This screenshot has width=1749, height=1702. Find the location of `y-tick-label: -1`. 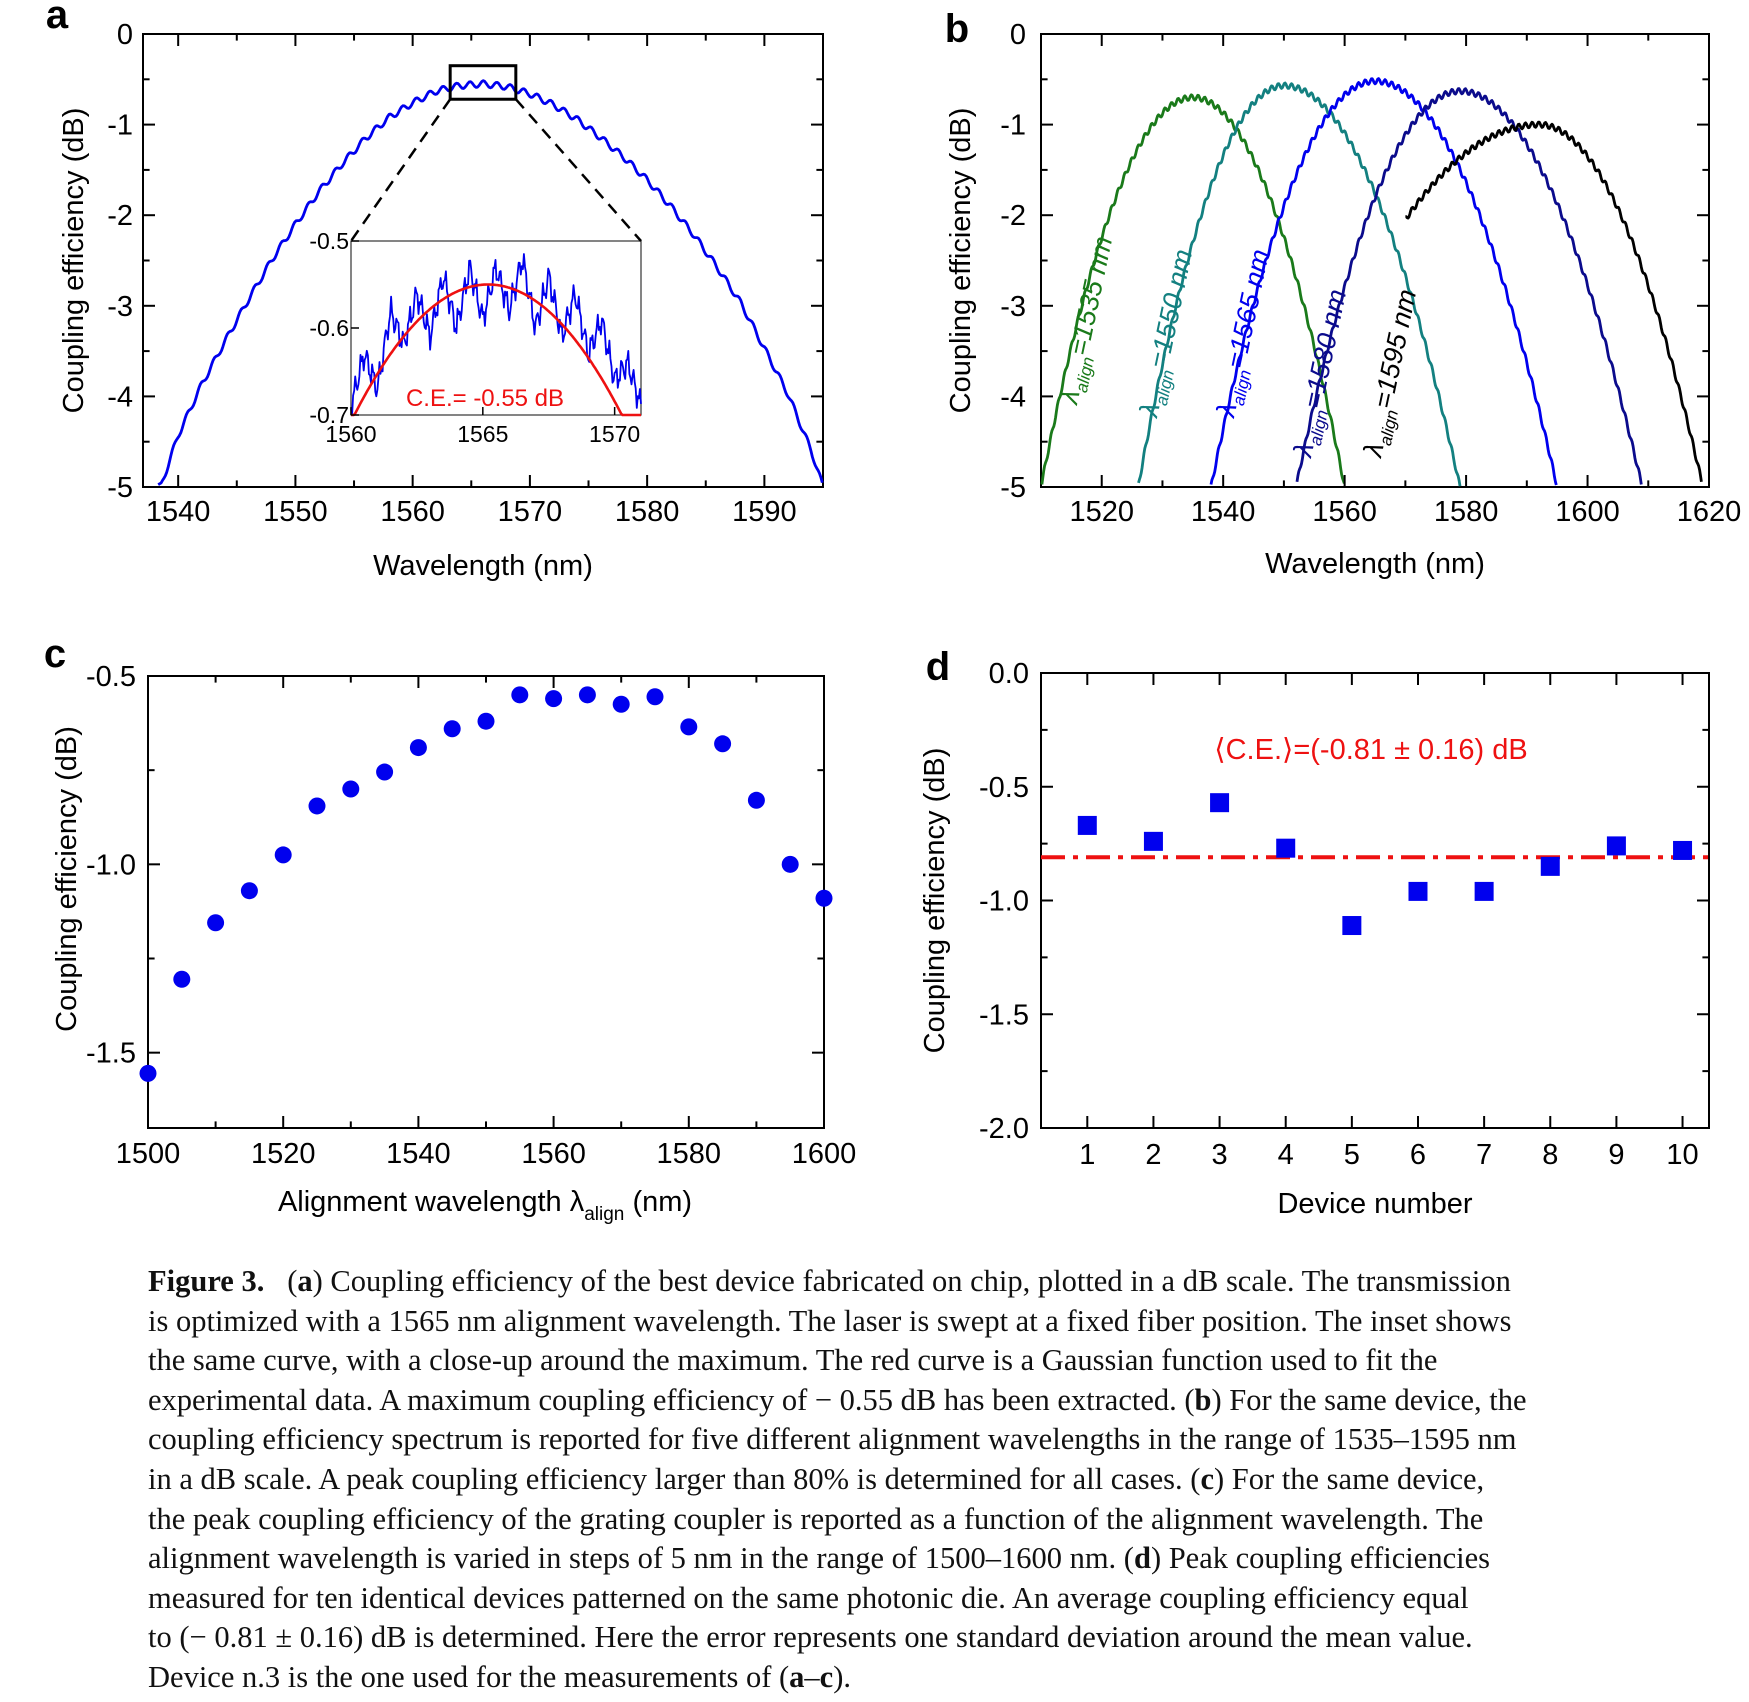

y-tick-label: -1 is located at coordinates (1013, 126).